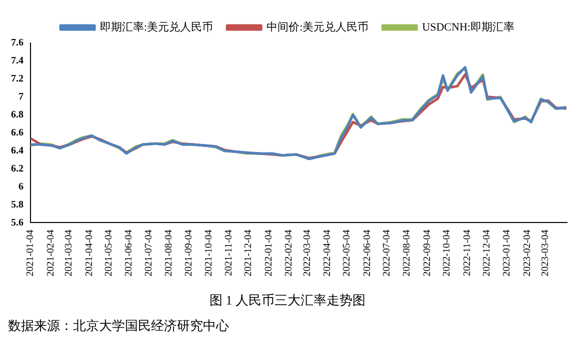 The width and height of the screenshot is (583, 346). What do you see at coordinates (546, 253) in the screenshot?
I see `x-tick-label: 2023-03-04` at bounding box center [546, 253].